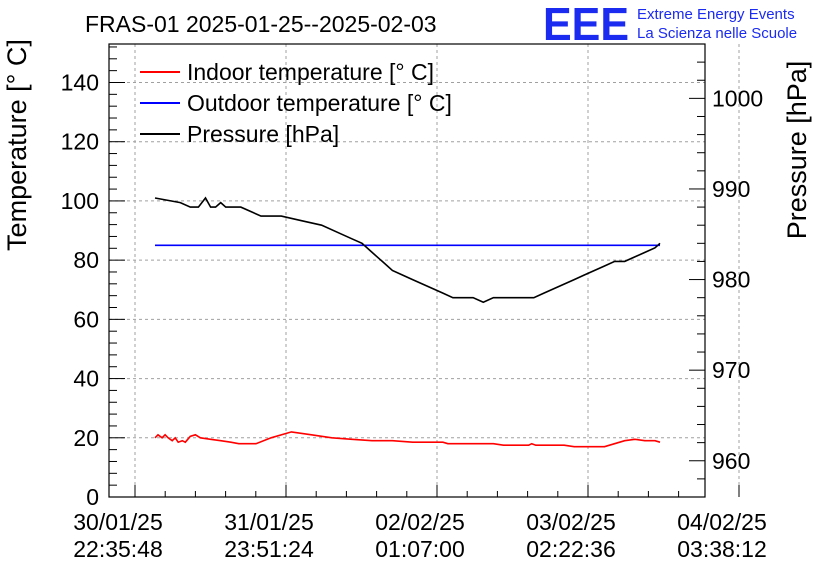 This screenshot has height=572, width=836. I want to click on y-tick-label: 120, so click(80, 142).